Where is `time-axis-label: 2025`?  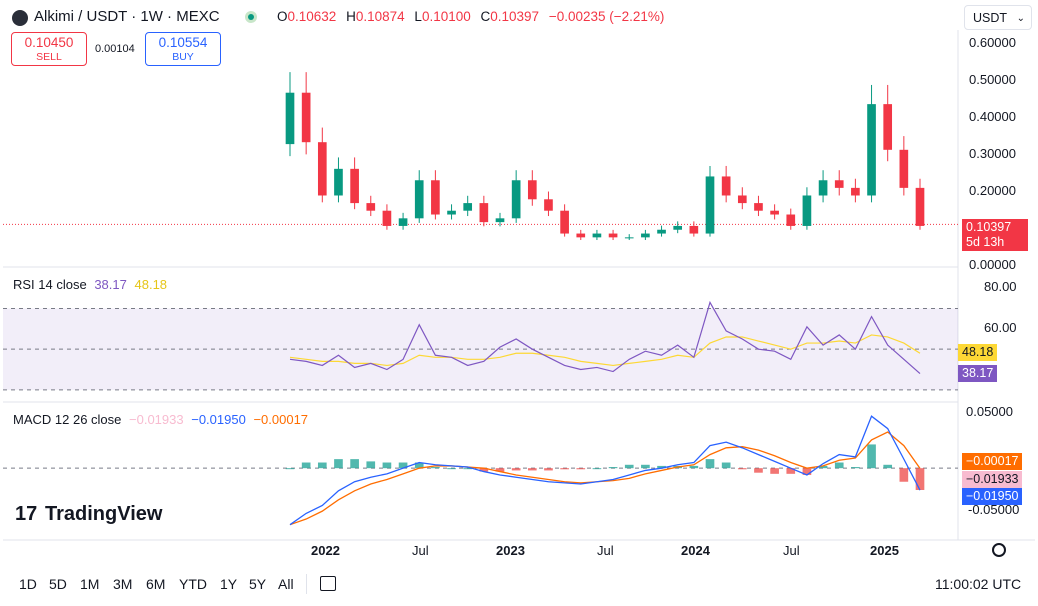 time-axis-label: 2025 is located at coordinates (884, 550).